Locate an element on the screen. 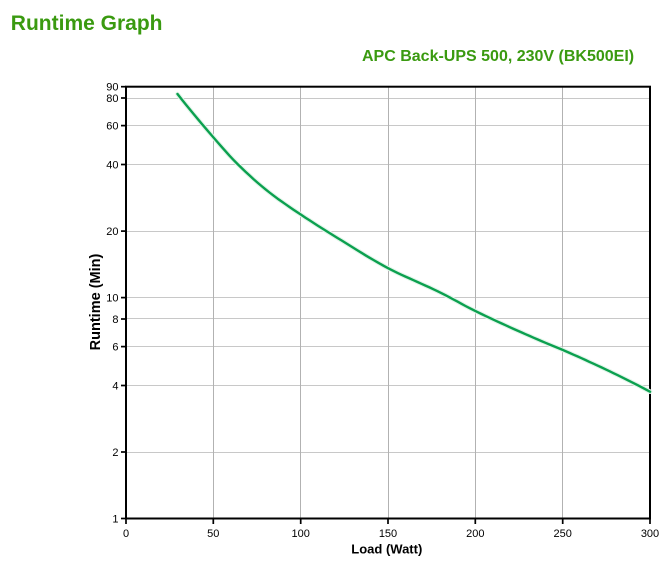 This screenshot has width=665, height=561. svg-text: 200 is located at coordinates (475, 534).